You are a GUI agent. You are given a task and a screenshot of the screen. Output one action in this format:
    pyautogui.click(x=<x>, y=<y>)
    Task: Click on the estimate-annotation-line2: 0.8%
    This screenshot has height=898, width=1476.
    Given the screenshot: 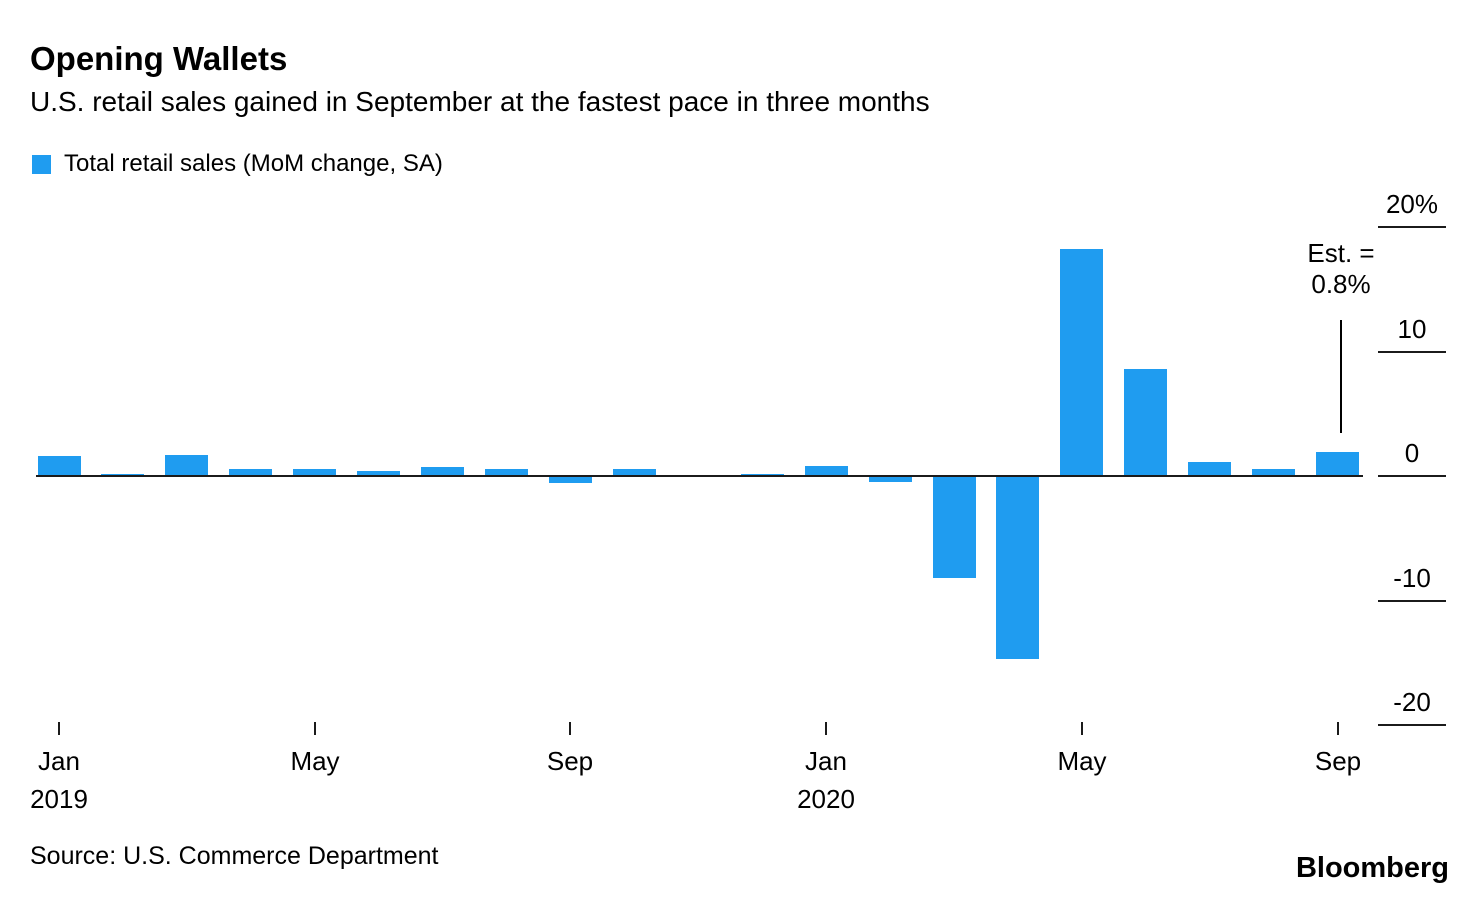 What is the action you would take?
    pyautogui.click(x=1341, y=284)
    